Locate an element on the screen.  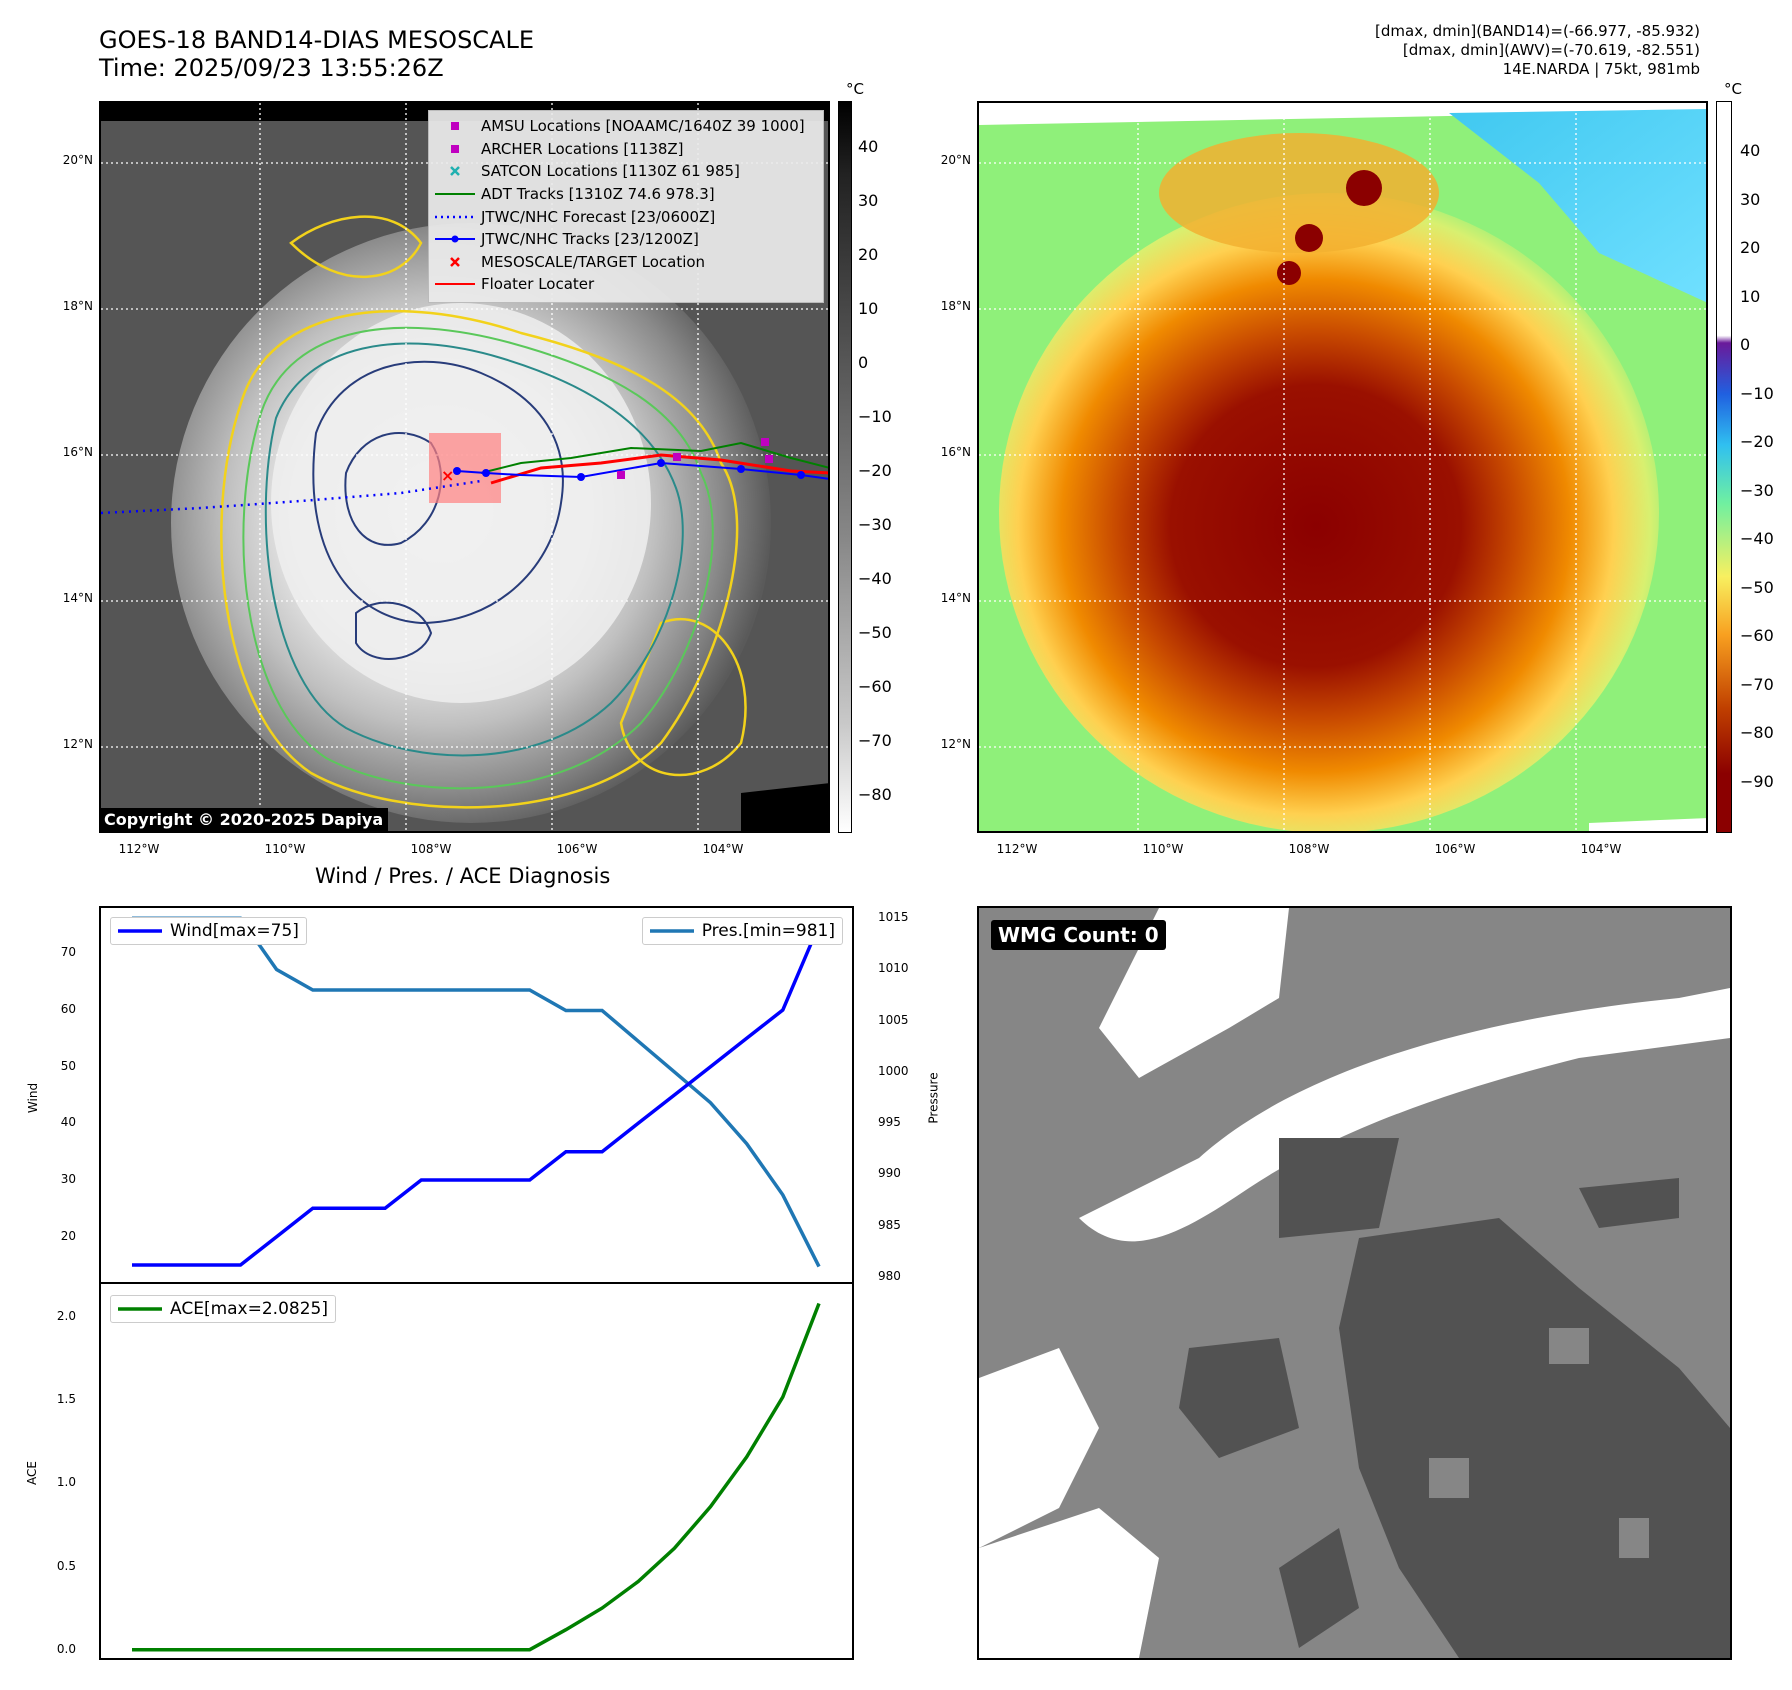
left-colorbar-unit: °C is located at coordinates (855, 89).